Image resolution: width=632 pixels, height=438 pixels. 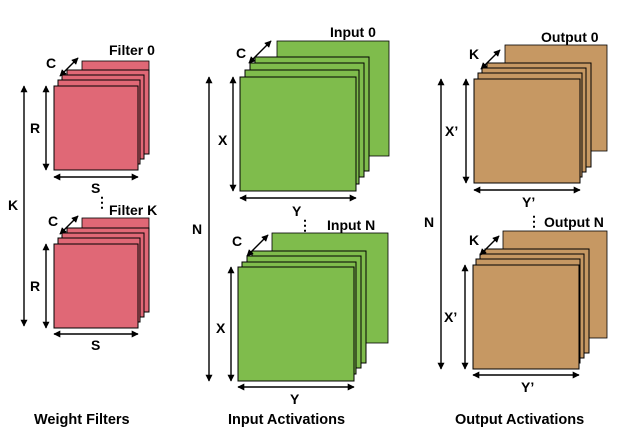 I want to click on input-0-stack, so click(x=314, y=116).